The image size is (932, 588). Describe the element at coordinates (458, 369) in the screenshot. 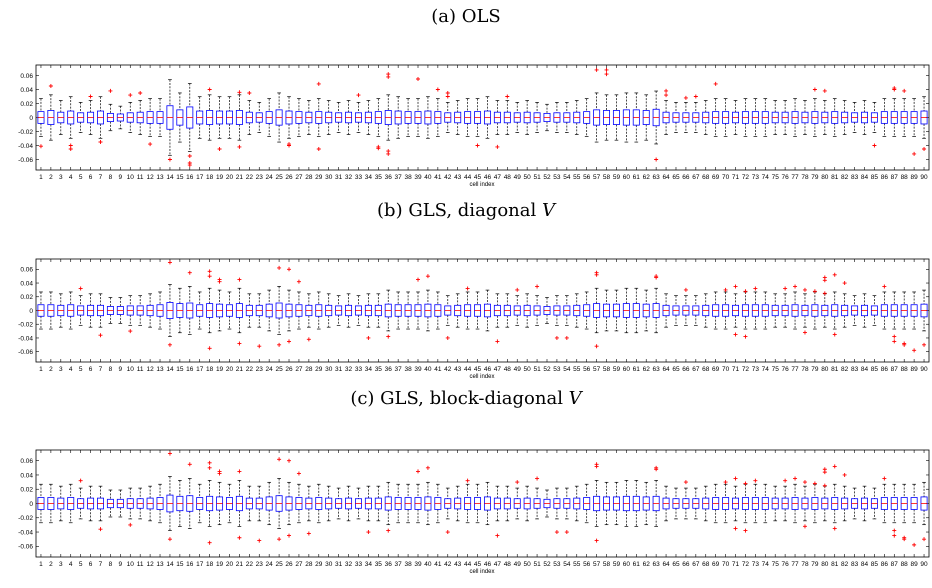

I see `x-tick-label: 43` at that location.